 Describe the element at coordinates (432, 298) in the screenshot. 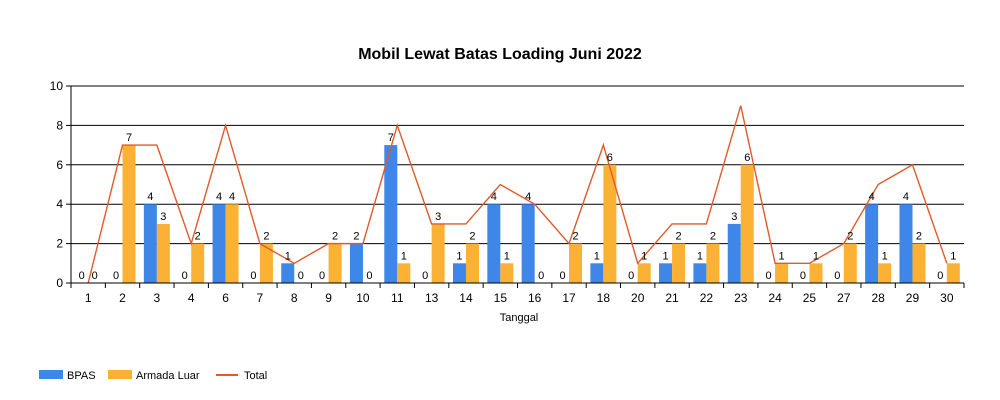

I see `x-tick-label: 13` at that location.